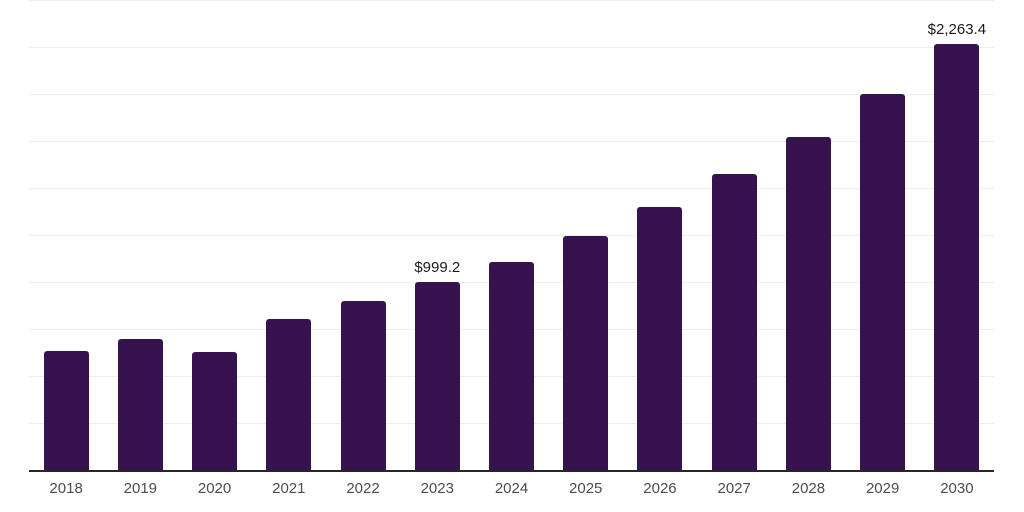 The width and height of the screenshot is (1024, 512). What do you see at coordinates (437, 268) in the screenshot?
I see `value-label-2023: $999.2` at bounding box center [437, 268].